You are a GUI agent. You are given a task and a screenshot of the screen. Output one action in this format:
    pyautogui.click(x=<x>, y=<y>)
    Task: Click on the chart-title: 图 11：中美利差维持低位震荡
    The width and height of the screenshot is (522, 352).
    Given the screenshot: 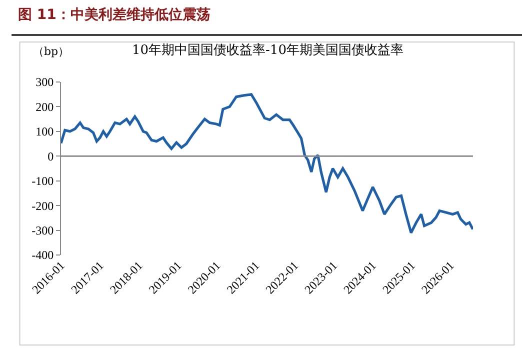 What is the action you would take?
    pyautogui.click(x=114, y=14)
    